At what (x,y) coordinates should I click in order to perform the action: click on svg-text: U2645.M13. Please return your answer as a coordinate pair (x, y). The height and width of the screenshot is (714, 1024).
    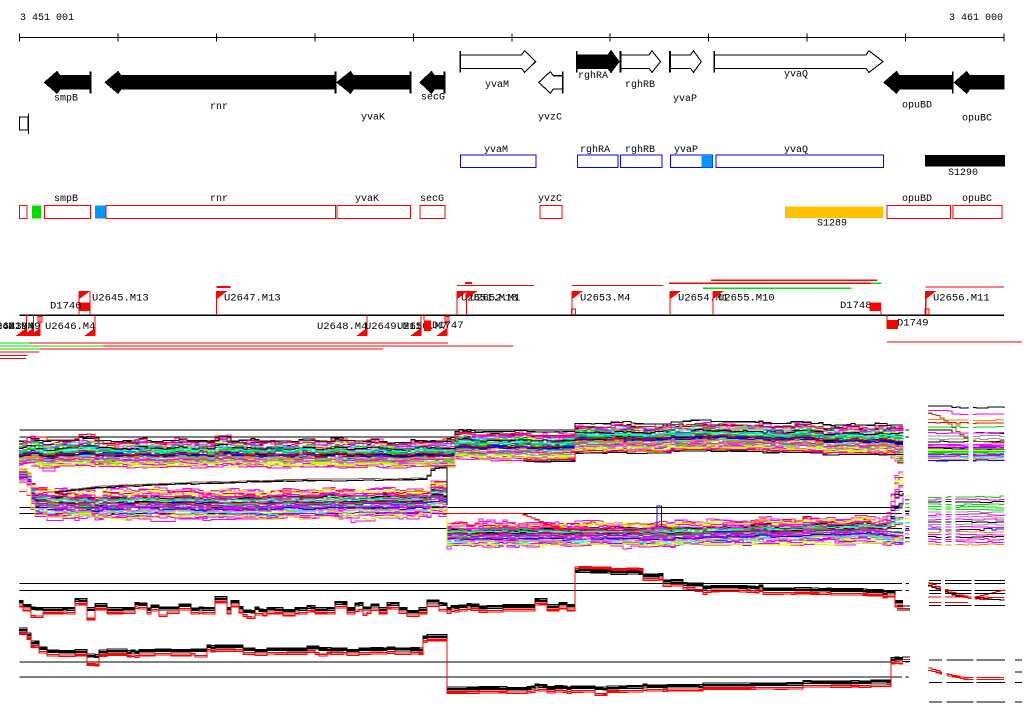
    Looking at the image, I should click on (120, 299).